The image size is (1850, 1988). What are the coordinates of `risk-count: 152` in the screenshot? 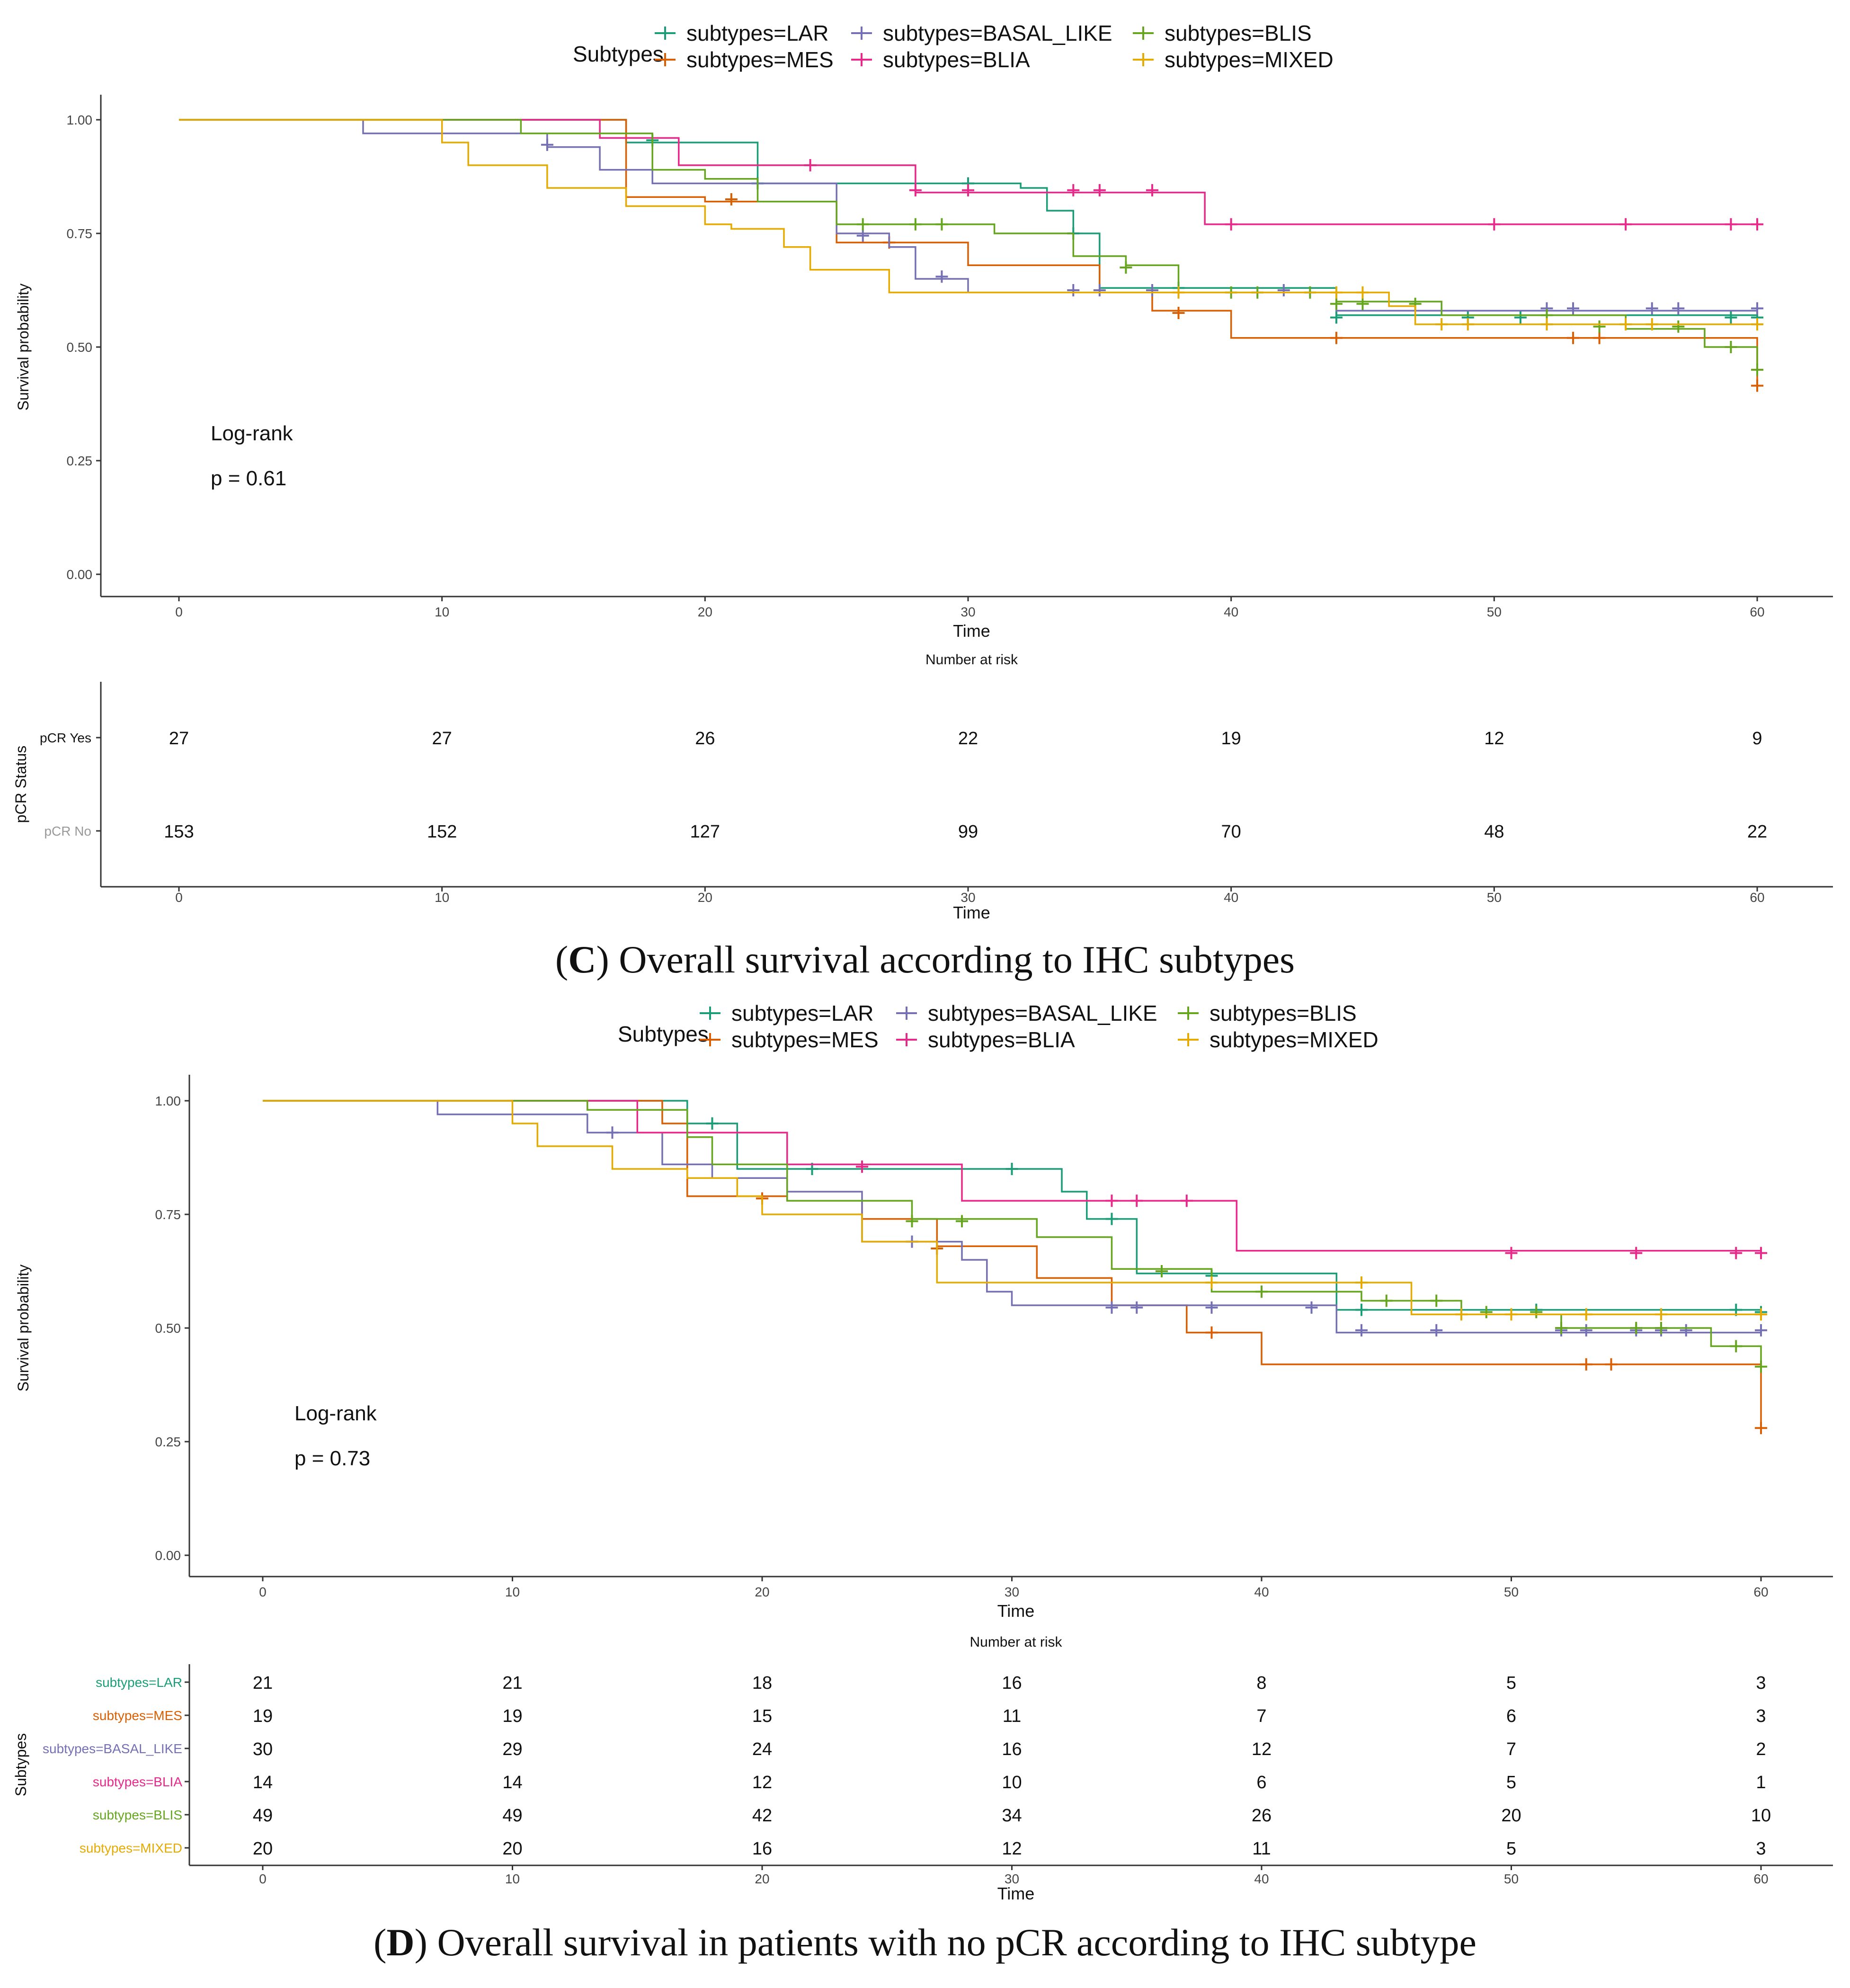 It's located at (442, 832).